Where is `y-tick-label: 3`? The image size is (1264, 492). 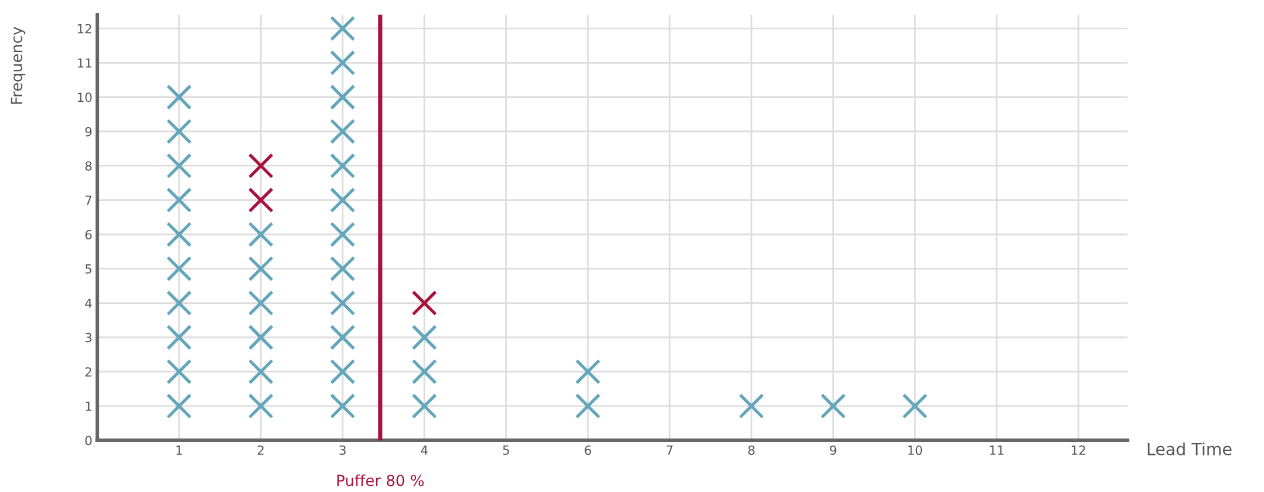
y-tick-label: 3 is located at coordinates (88, 337).